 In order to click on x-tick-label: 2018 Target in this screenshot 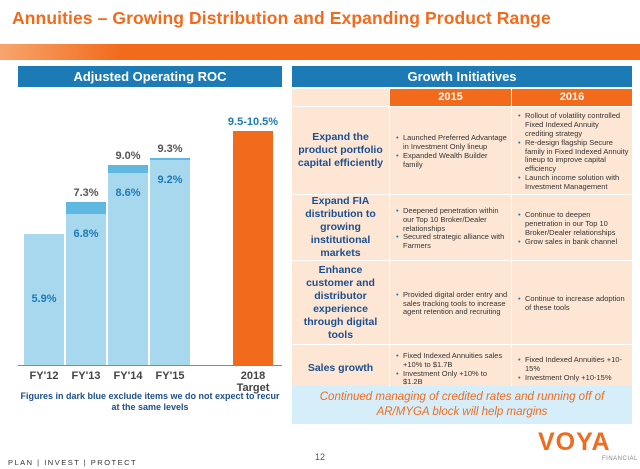, I will do `click(253, 382)`.